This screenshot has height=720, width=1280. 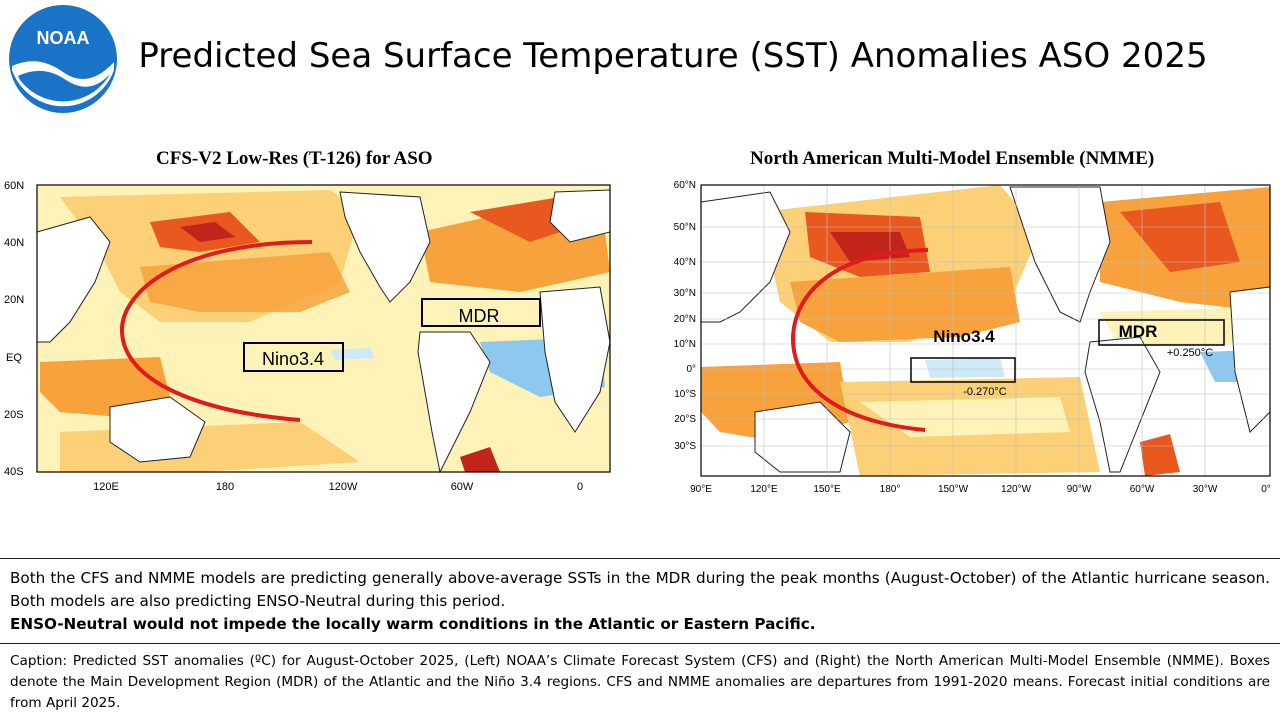 I want to click on lat-label: 10°S, so click(x=685, y=394).